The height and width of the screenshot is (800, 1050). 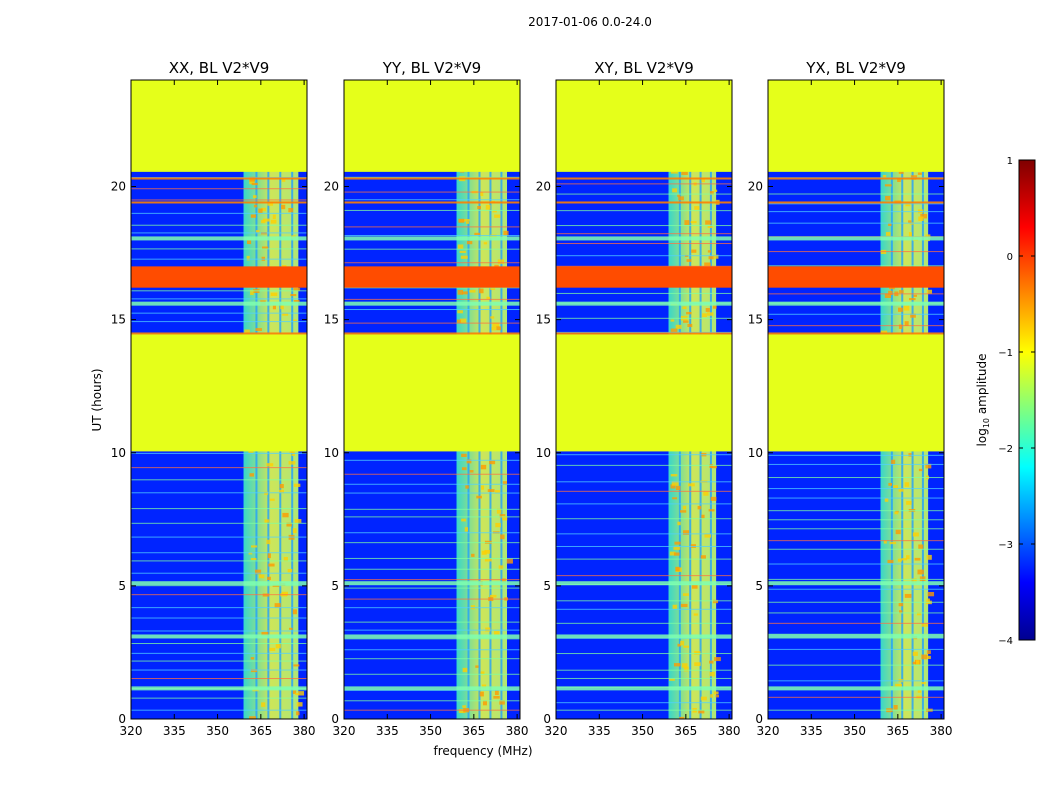 I want to click on panel-title: YY, BL V2*V9, so click(x=431, y=68).